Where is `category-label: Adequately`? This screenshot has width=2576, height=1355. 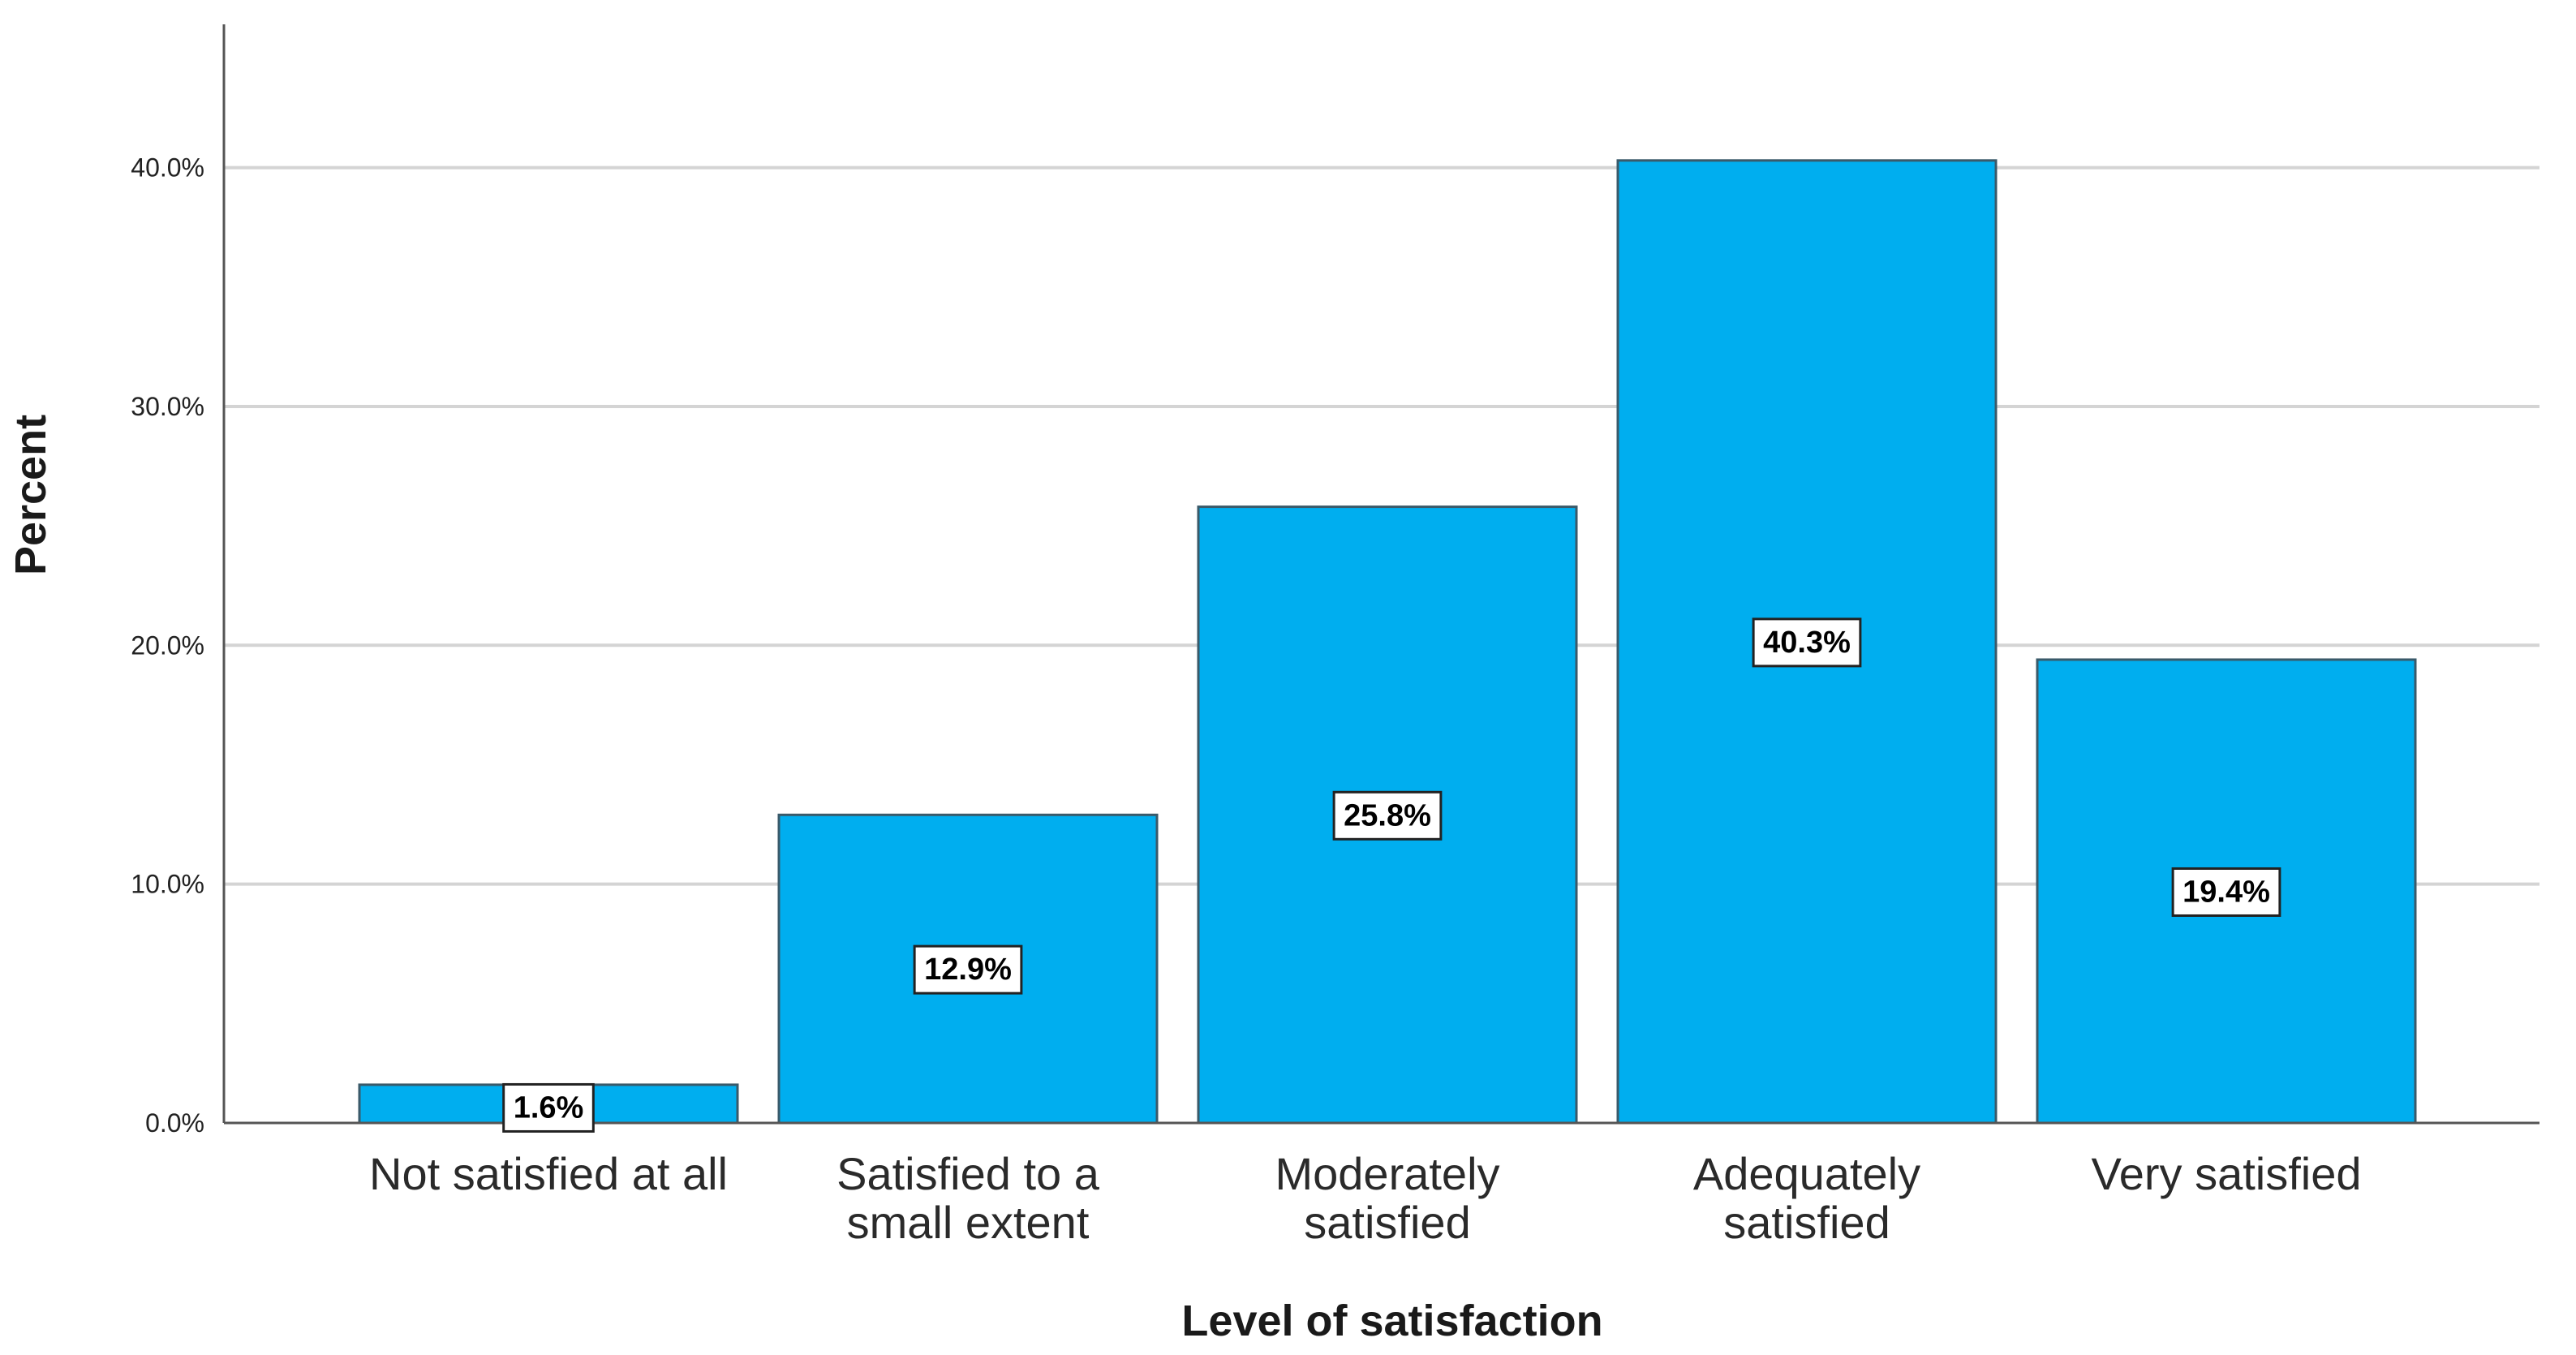 category-label: Adequately is located at coordinates (1806, 1173).